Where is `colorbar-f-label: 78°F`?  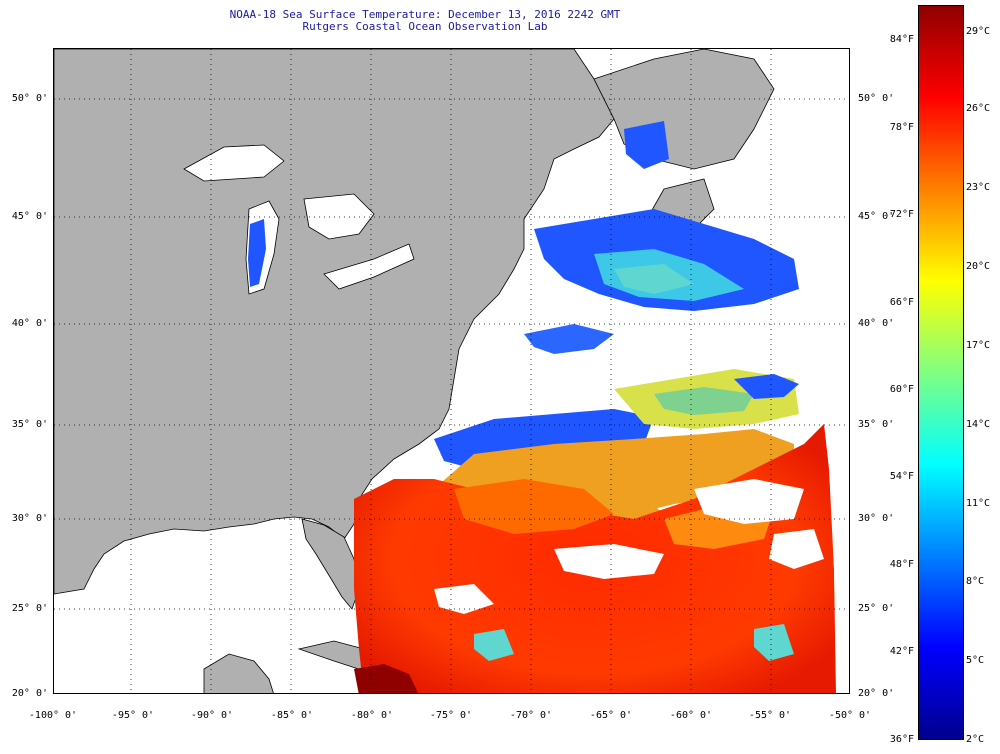 colorbar-f-label: 78°F is located at coordinates (901, 127).